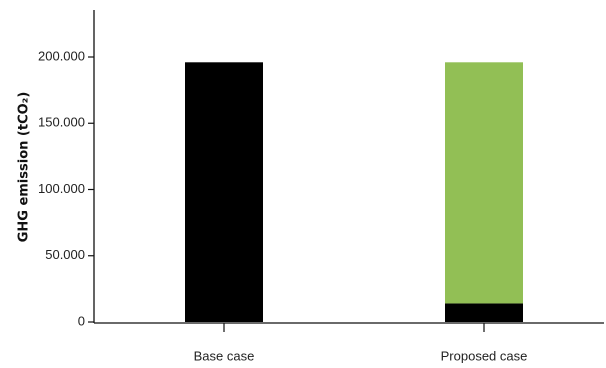 This screenshot has height=368, width=606. I want to click on y-ticks: 0 50.000 100.000 150.000 200.000, so click(66, 188).